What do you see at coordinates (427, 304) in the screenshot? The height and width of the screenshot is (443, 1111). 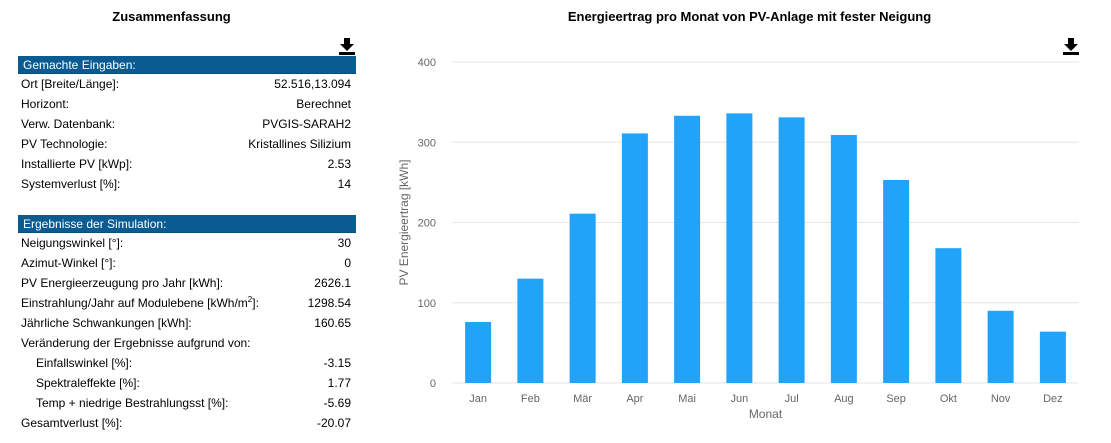 I see `y-tick-label: 100` at bounding box center [427, 304].